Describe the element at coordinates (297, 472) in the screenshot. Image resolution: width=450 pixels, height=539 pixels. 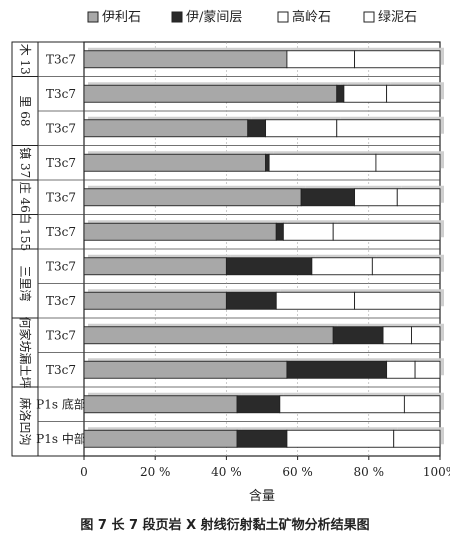
I see `x-tick-label: 60 %` at that location.